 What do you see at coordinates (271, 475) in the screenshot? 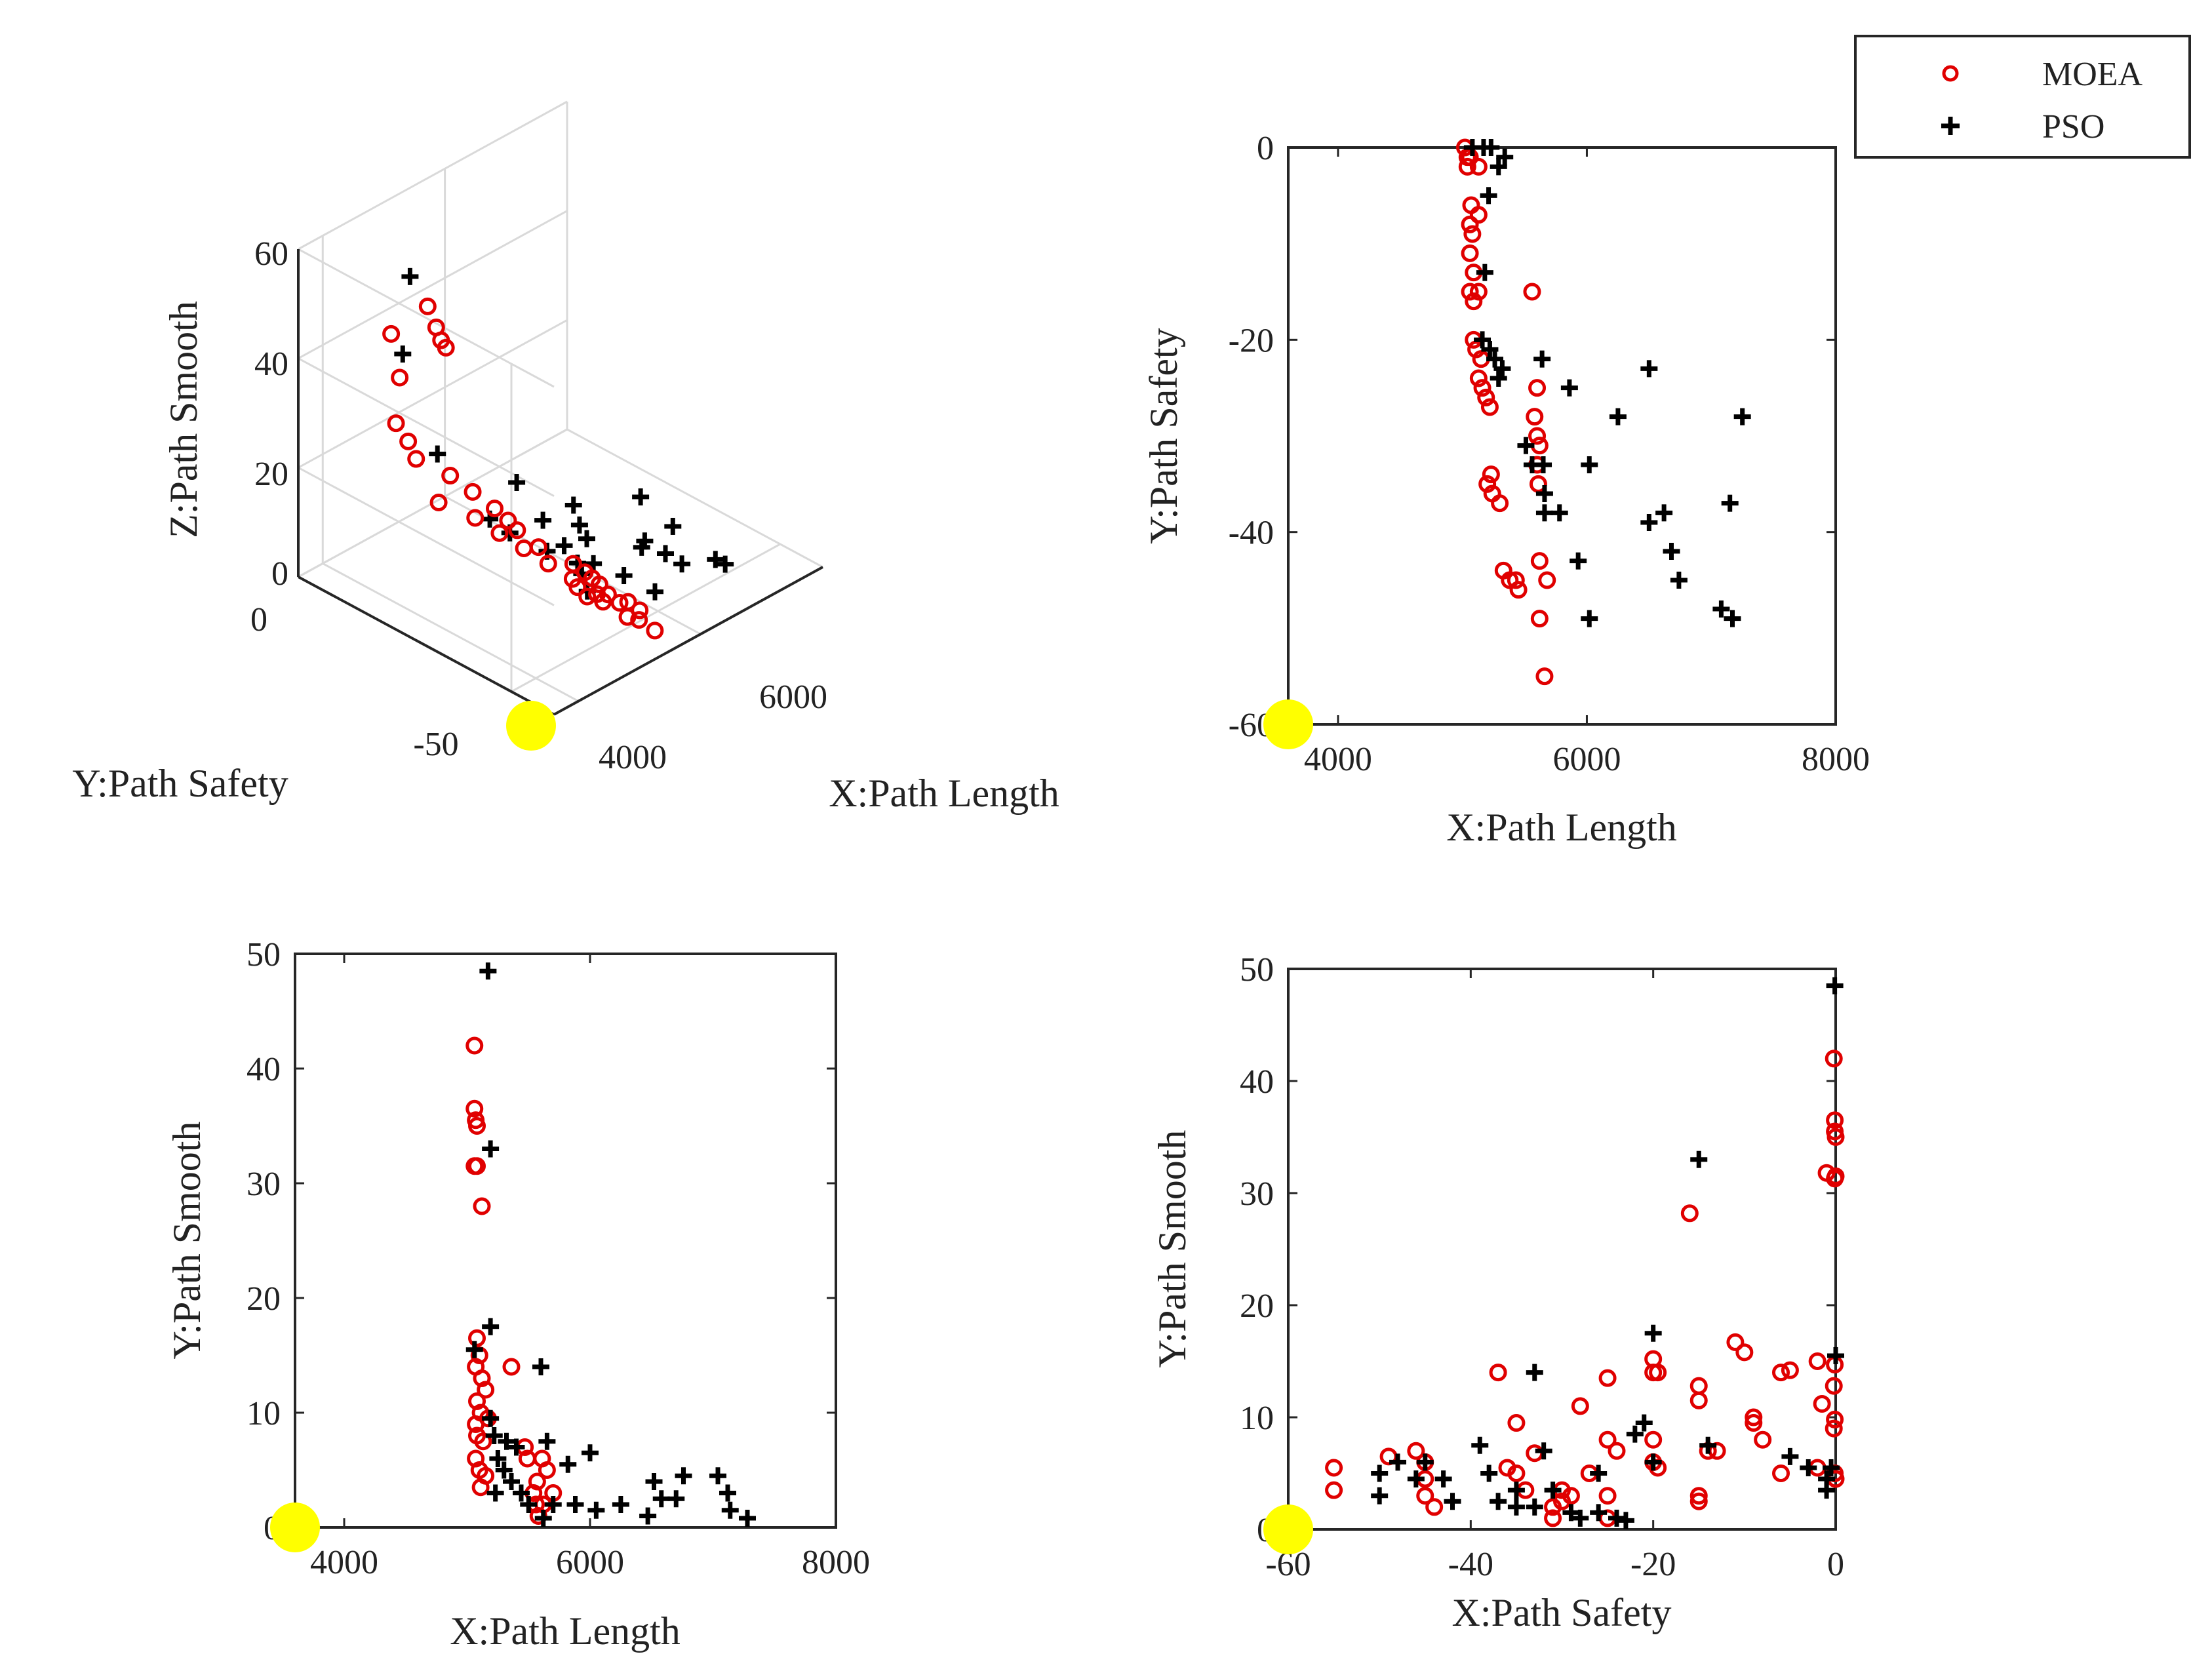
I see `subplot-3d-ztick-20: 20` at bounding box center [271, 475].